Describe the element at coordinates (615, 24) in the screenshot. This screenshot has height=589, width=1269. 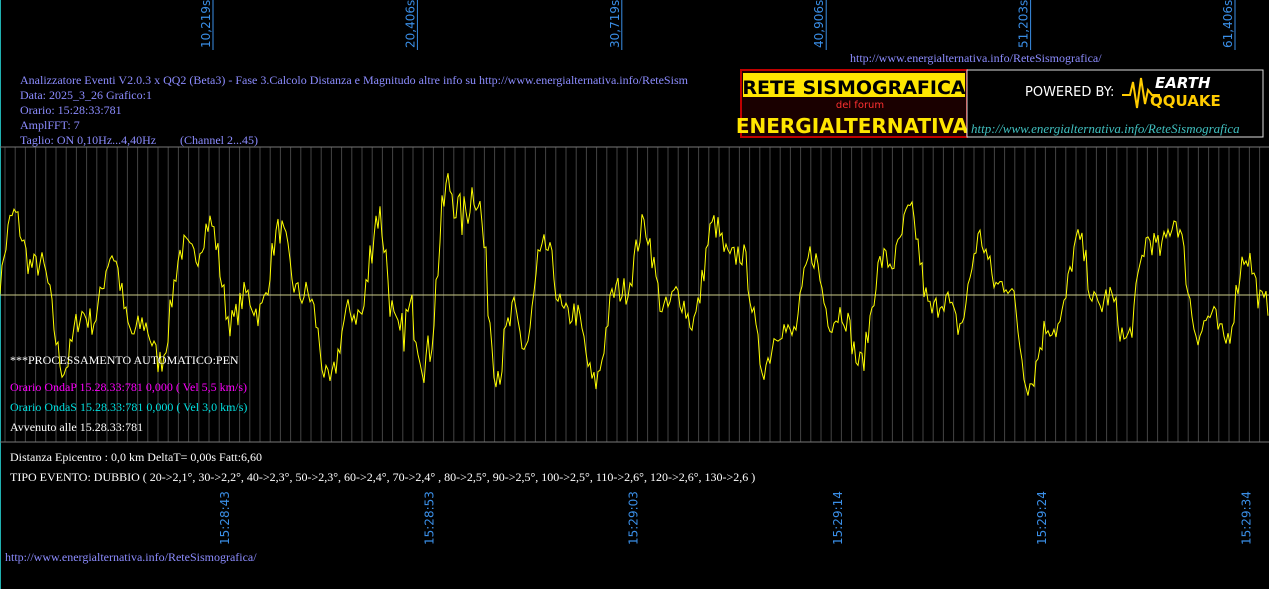
I see `top-time-label: 30,719s` at that location.